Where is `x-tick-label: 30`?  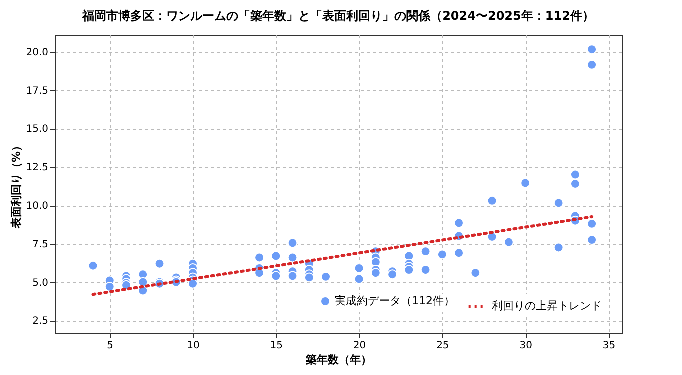
x-tick-label: 30 is located at coordinates (526, 346).